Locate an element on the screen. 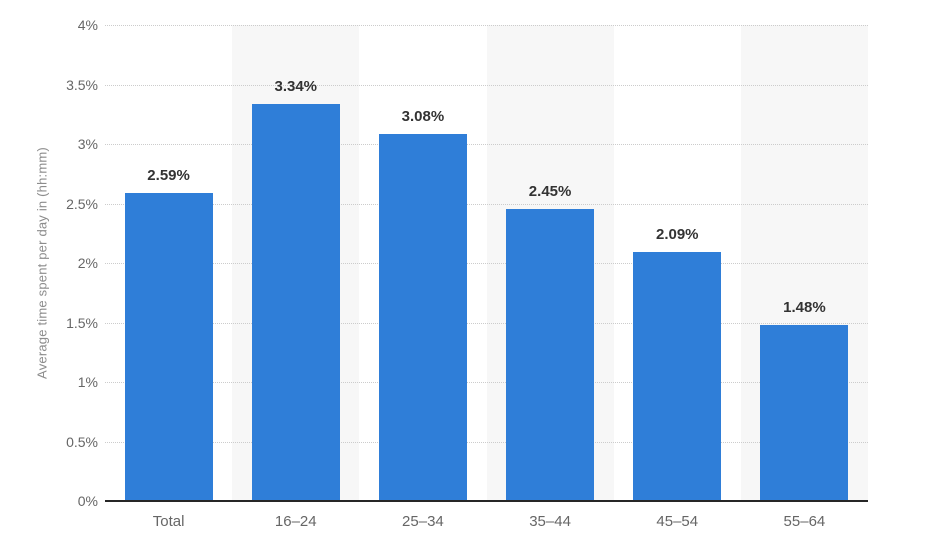 The height and width of the screenshot is (541, 931). x-axis-tick-label: 45–54 is located at coordinates (677, 521).